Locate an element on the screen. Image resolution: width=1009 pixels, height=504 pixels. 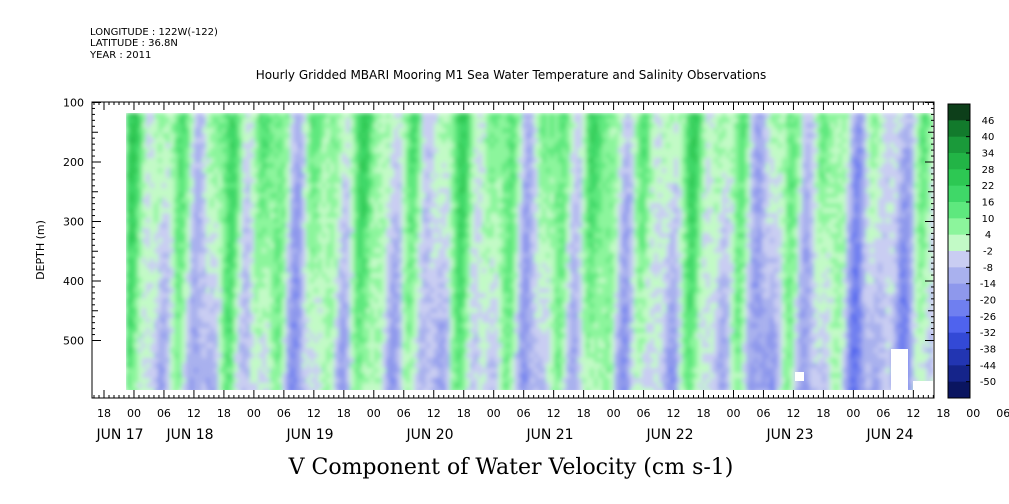
year-label: YEAR : 2011 is located at coordinates (121, 55).